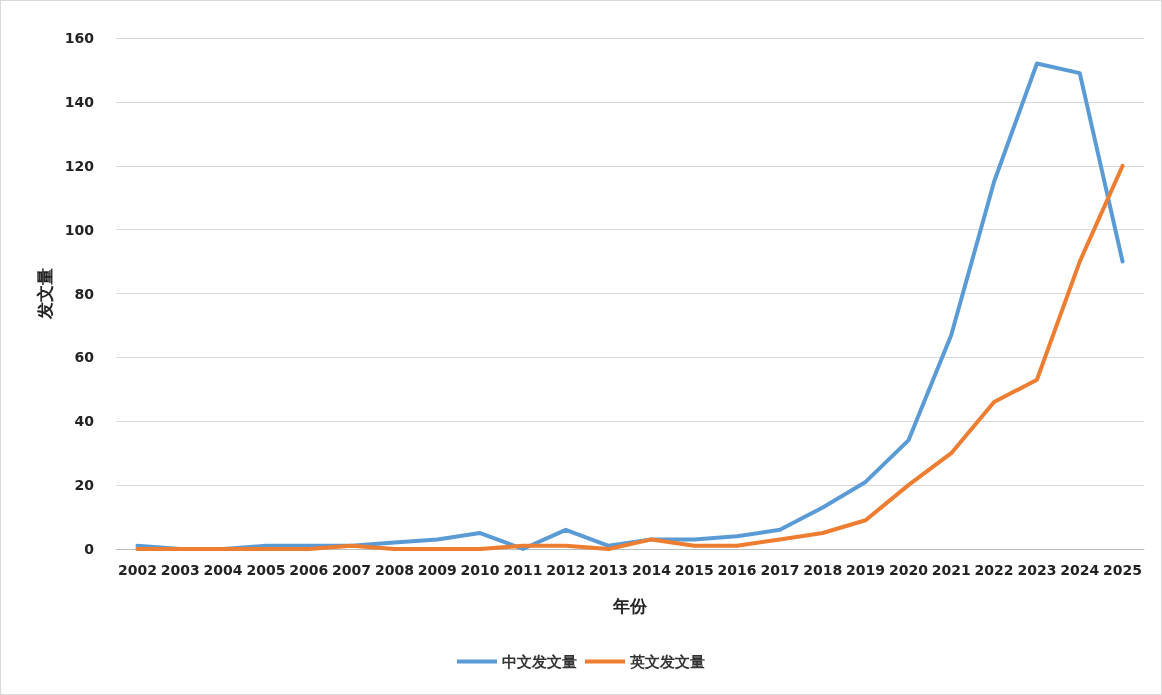 This screenshot has height=695, width=1162. Describe the element at coordinates (667, 661) in the screenshot. I see `legend-label: 英文发文量` at that location.